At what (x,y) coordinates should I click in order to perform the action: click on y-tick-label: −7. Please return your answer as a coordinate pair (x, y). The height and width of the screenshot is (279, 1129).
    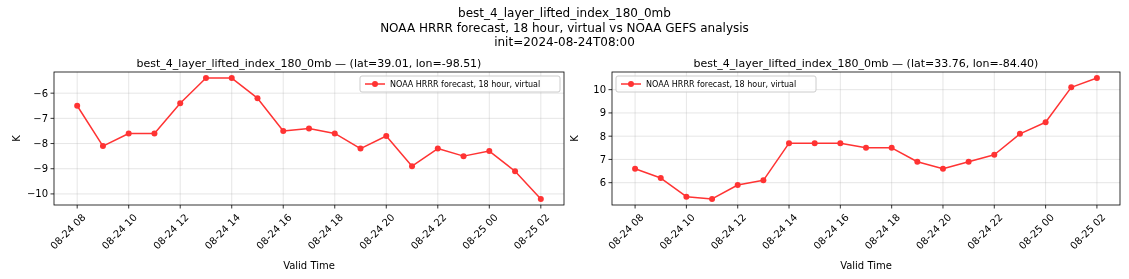
    Looking at the image, I should click on (40, 118).